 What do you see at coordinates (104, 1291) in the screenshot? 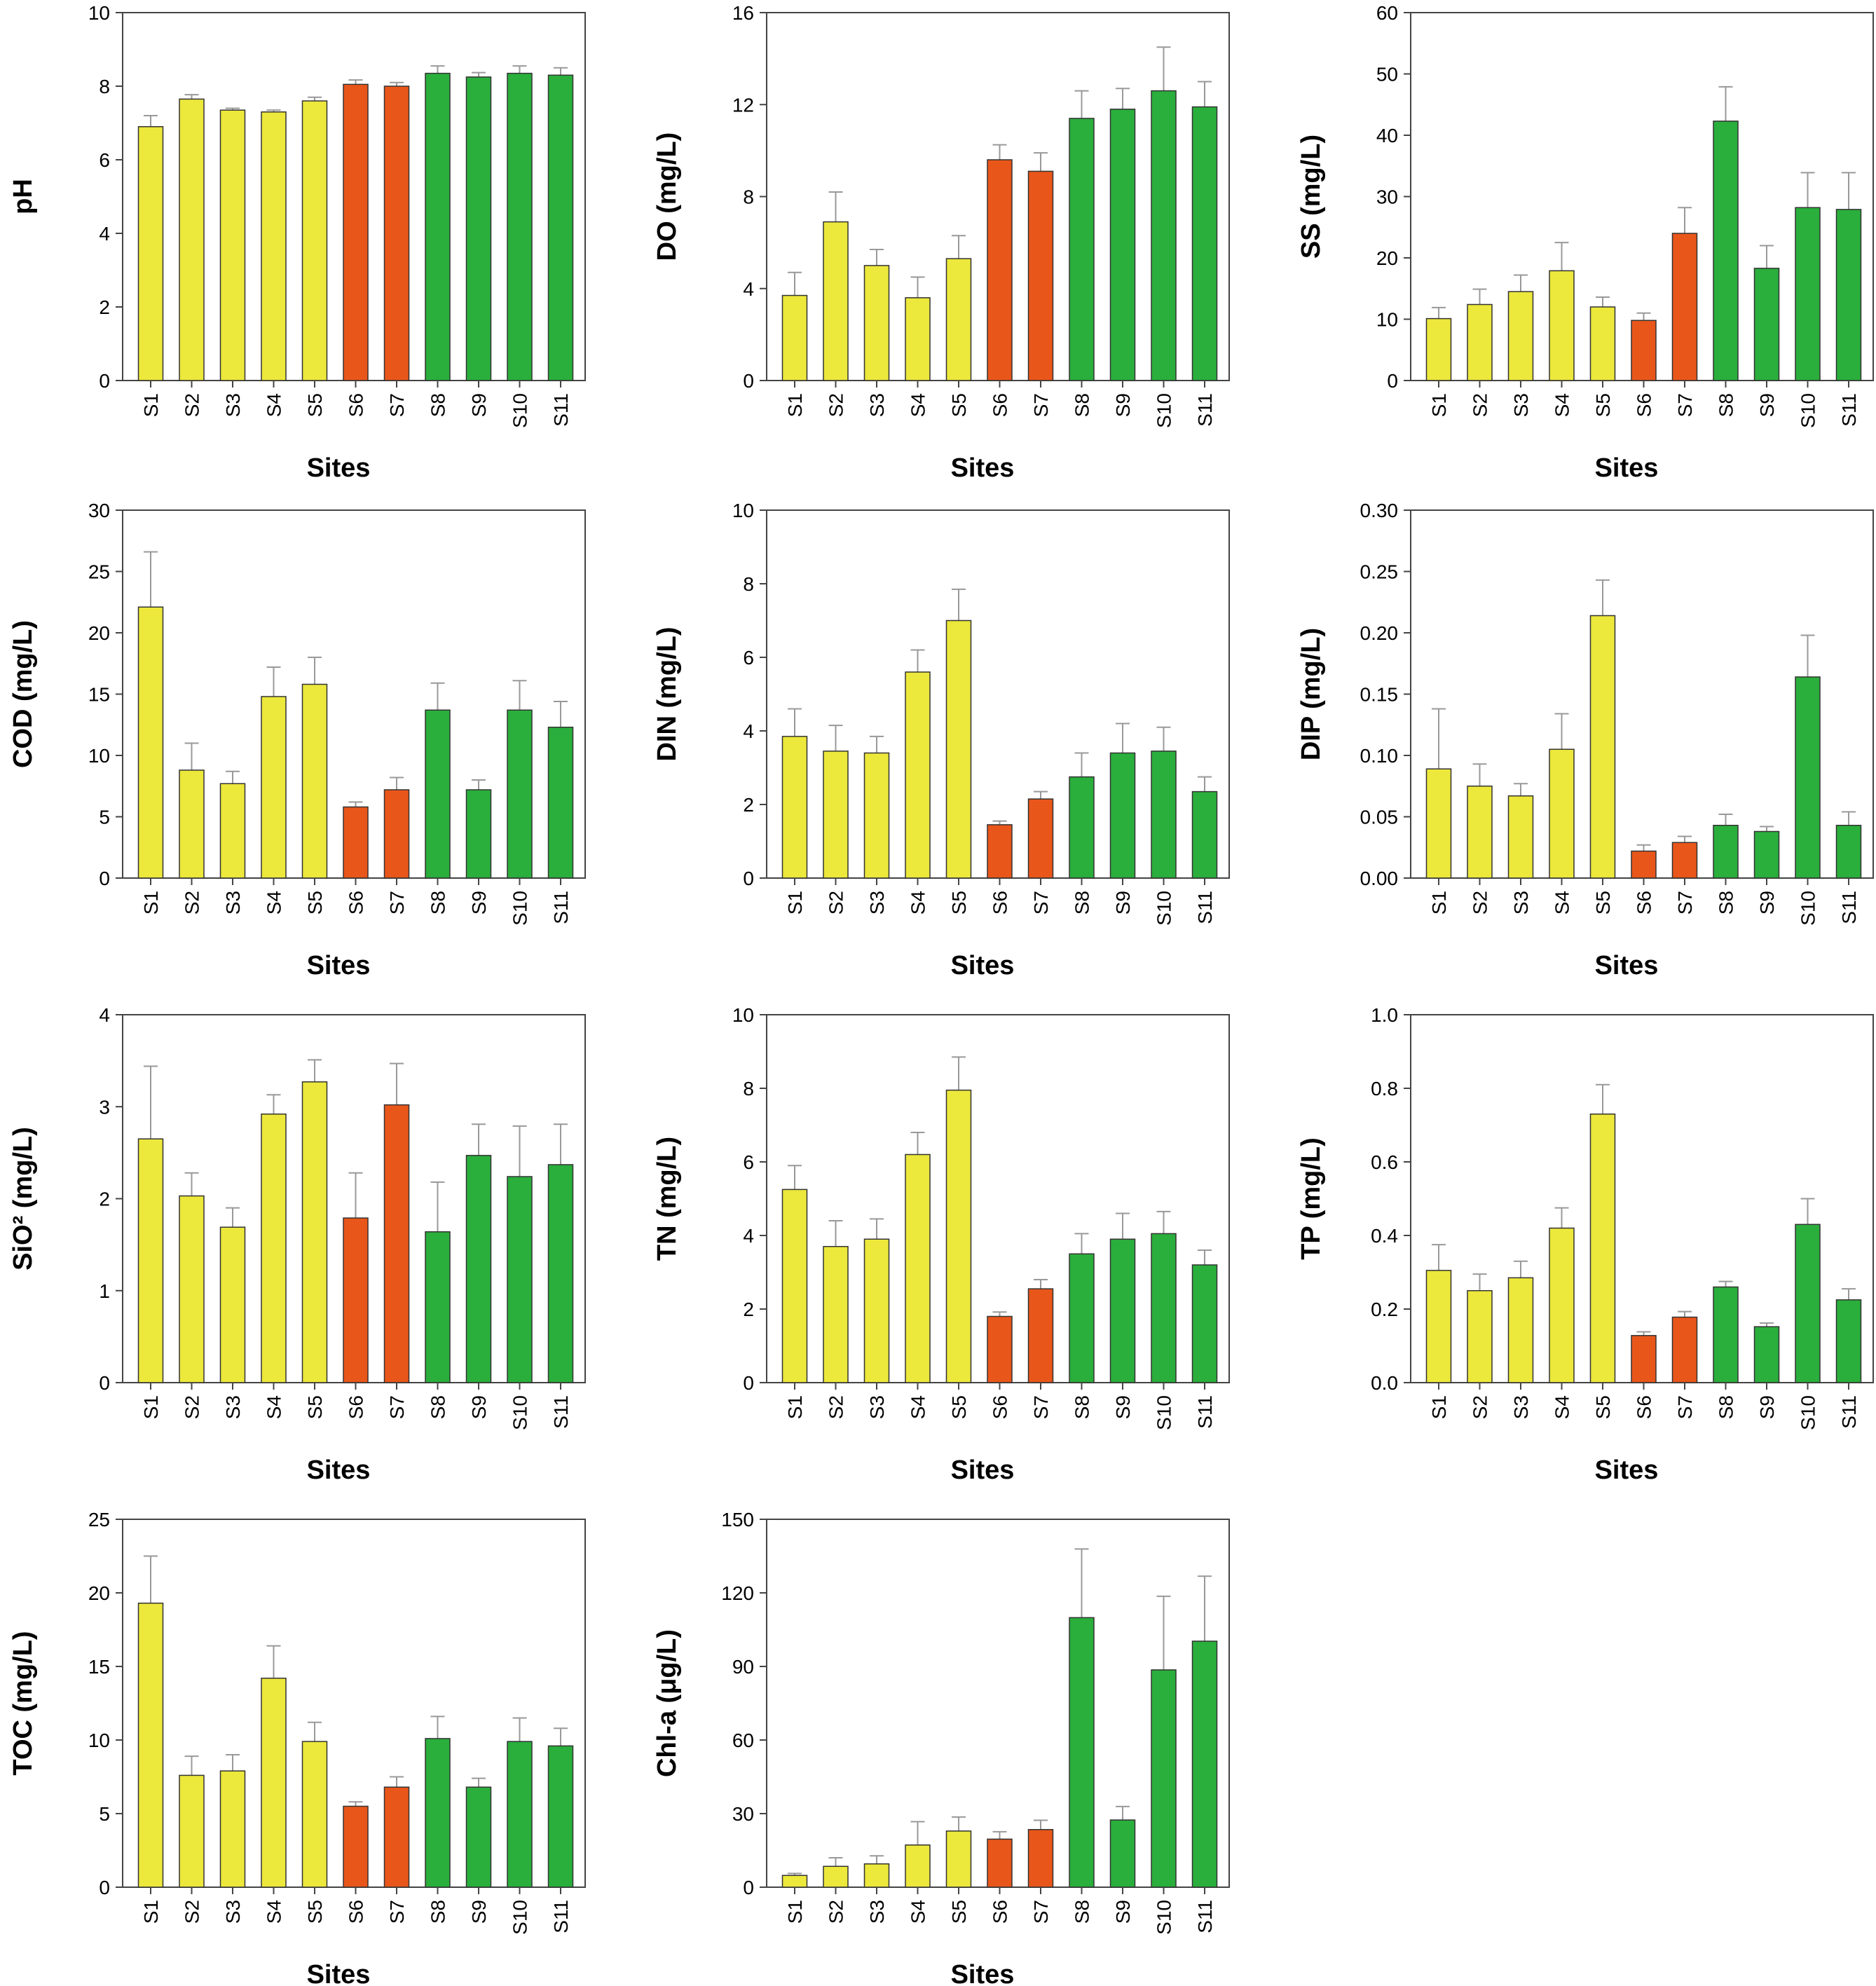
I see `y-tick-label: 1` at bounding box center [104, 1291].